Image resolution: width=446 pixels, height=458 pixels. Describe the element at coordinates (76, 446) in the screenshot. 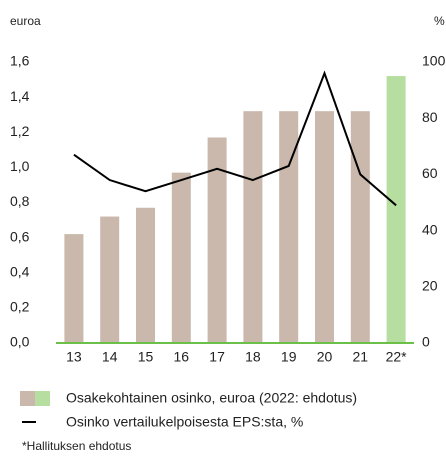

I see `footnote: *Hallituksen ehdotus` at that location.